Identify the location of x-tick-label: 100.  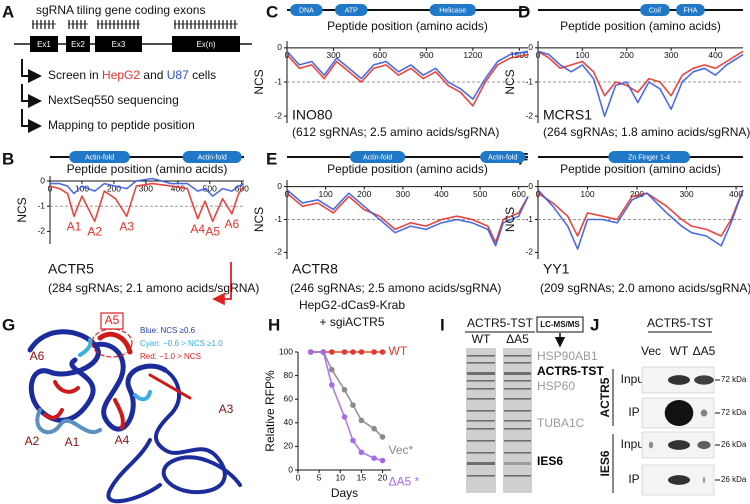
(82, 188).